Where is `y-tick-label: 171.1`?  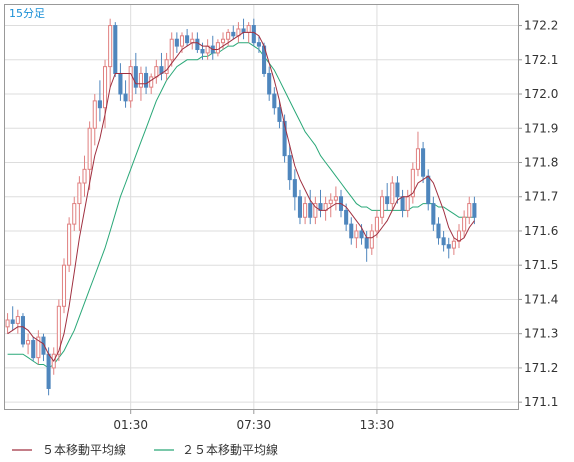 y-tick-label: 171.1 is located at coordinates (541, 402).